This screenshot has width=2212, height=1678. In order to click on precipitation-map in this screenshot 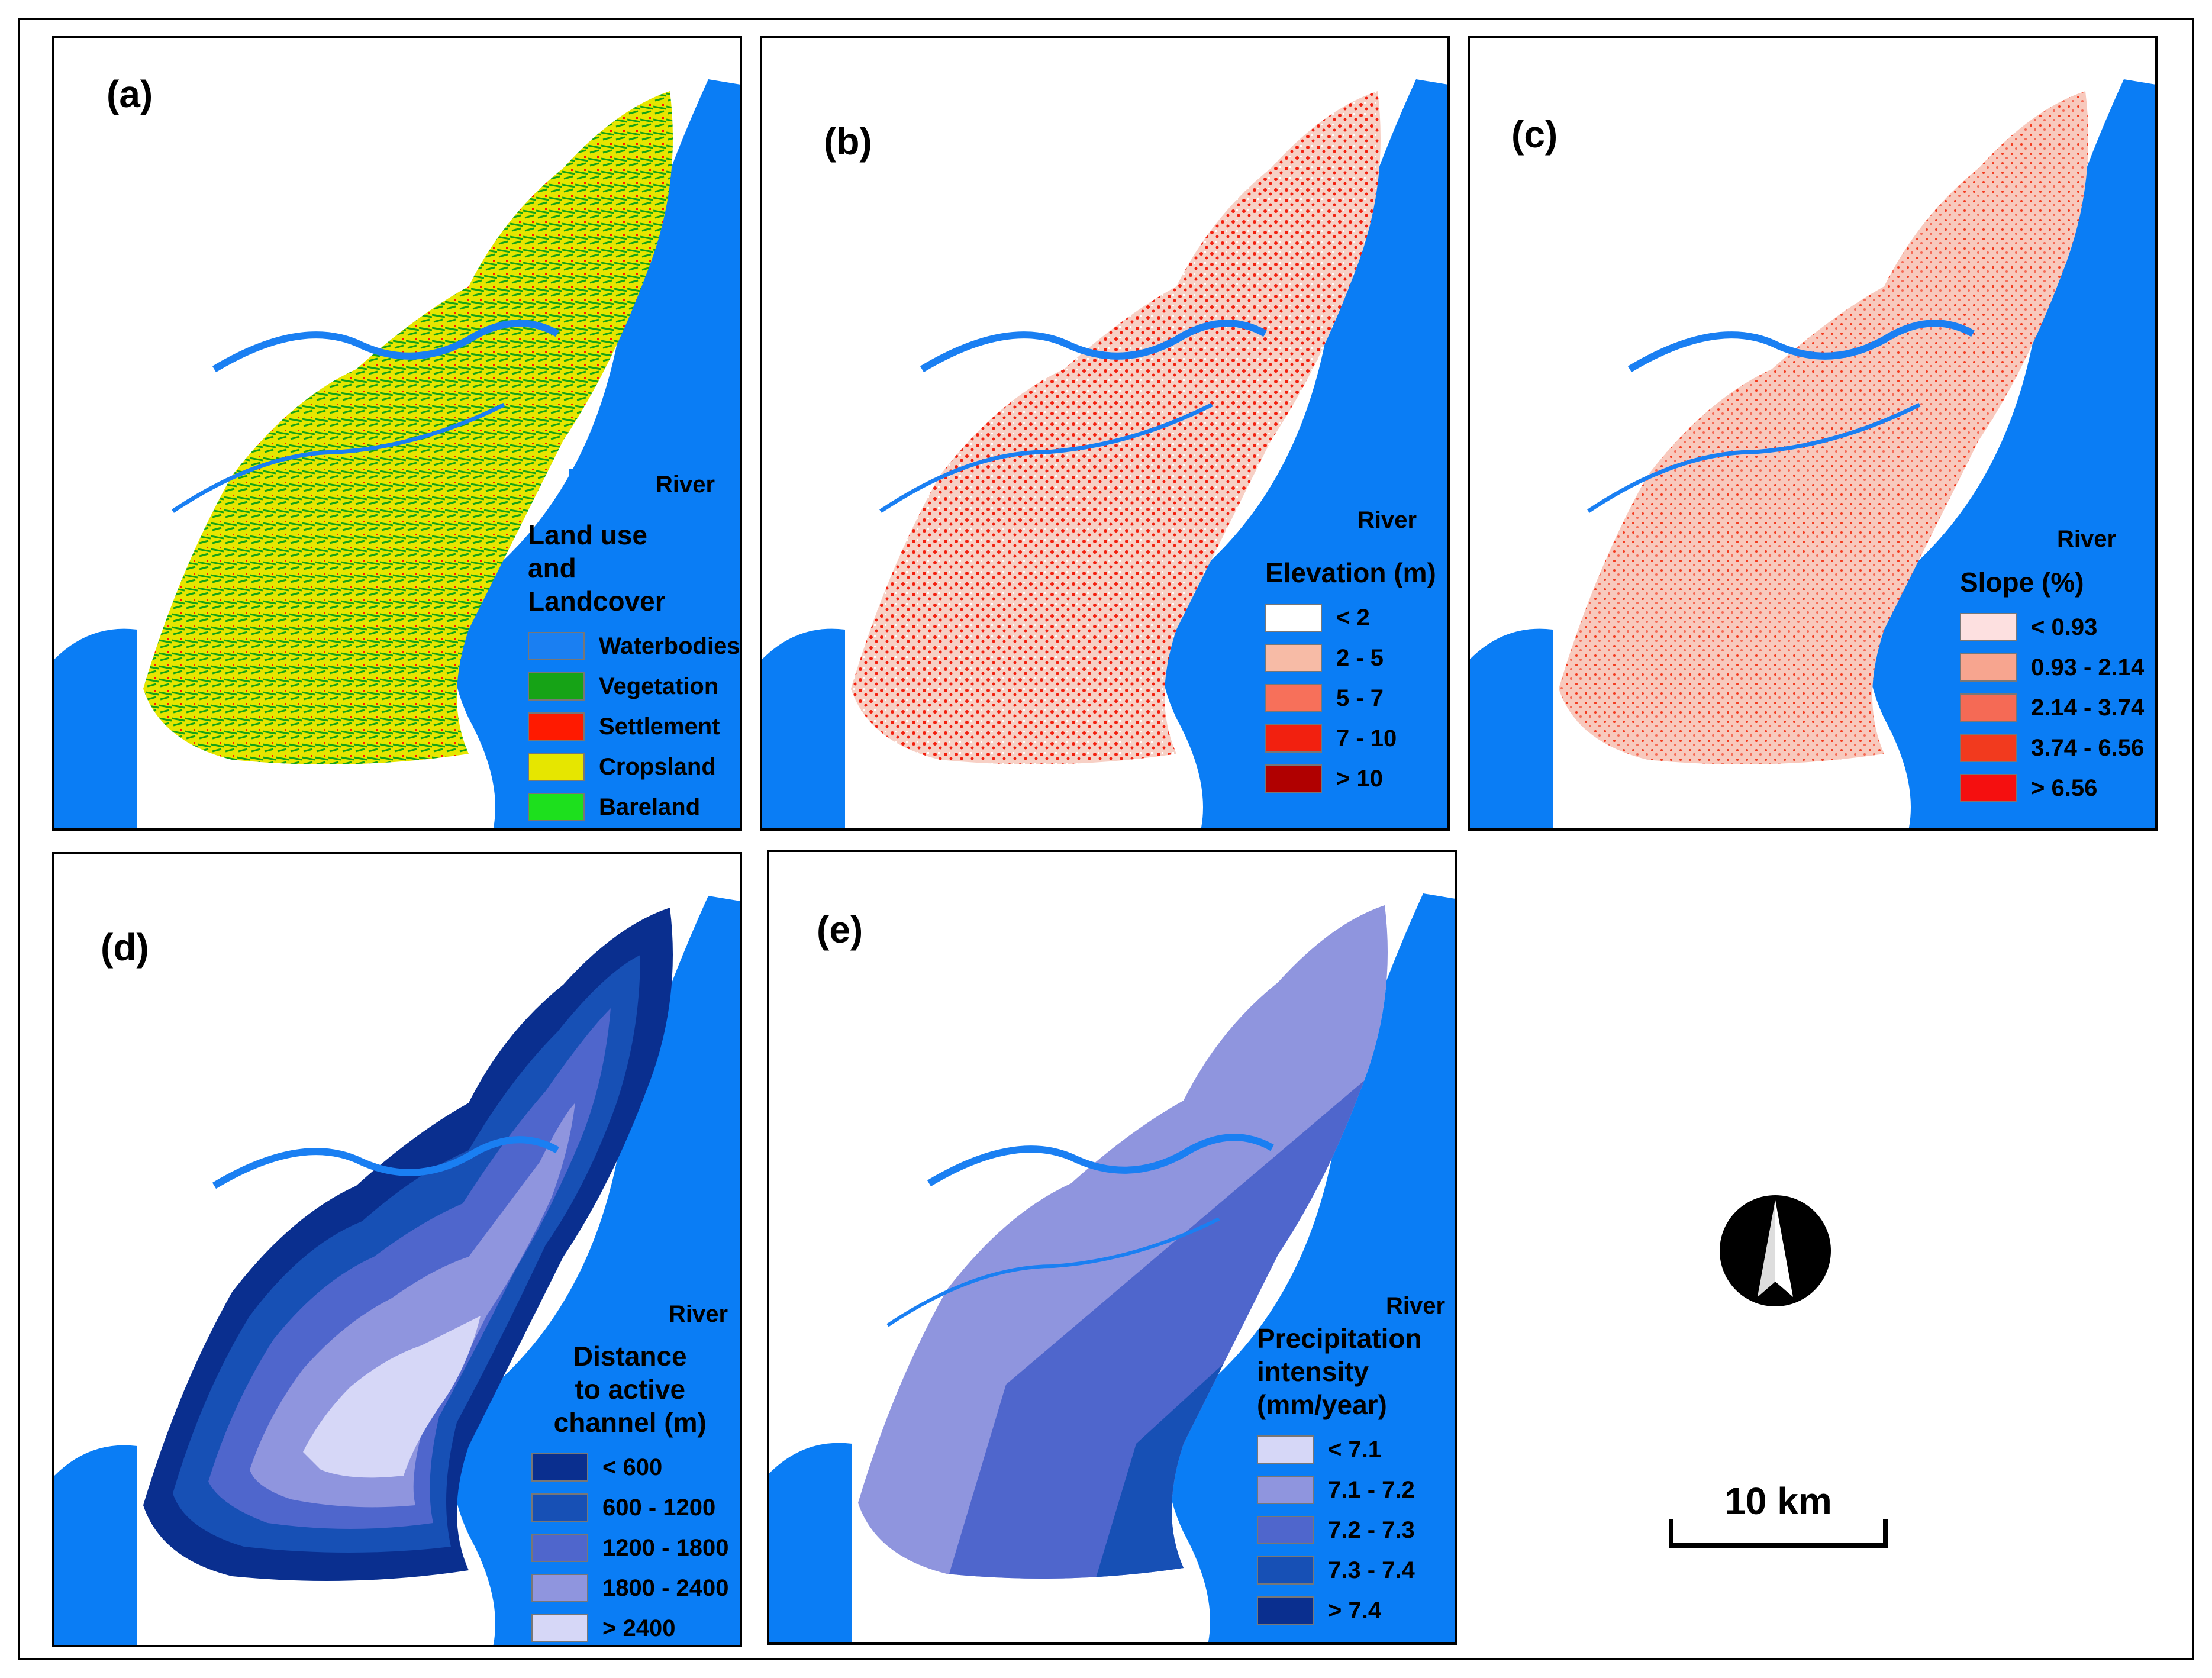, I will do `click(1112, 1267)`.